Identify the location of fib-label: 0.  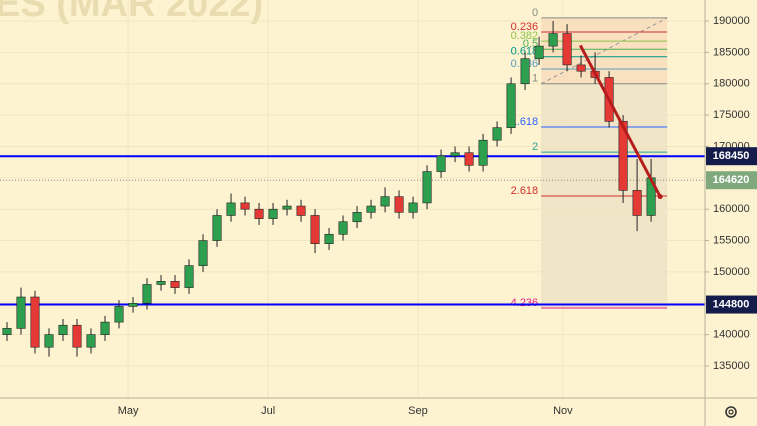
(535, 13).